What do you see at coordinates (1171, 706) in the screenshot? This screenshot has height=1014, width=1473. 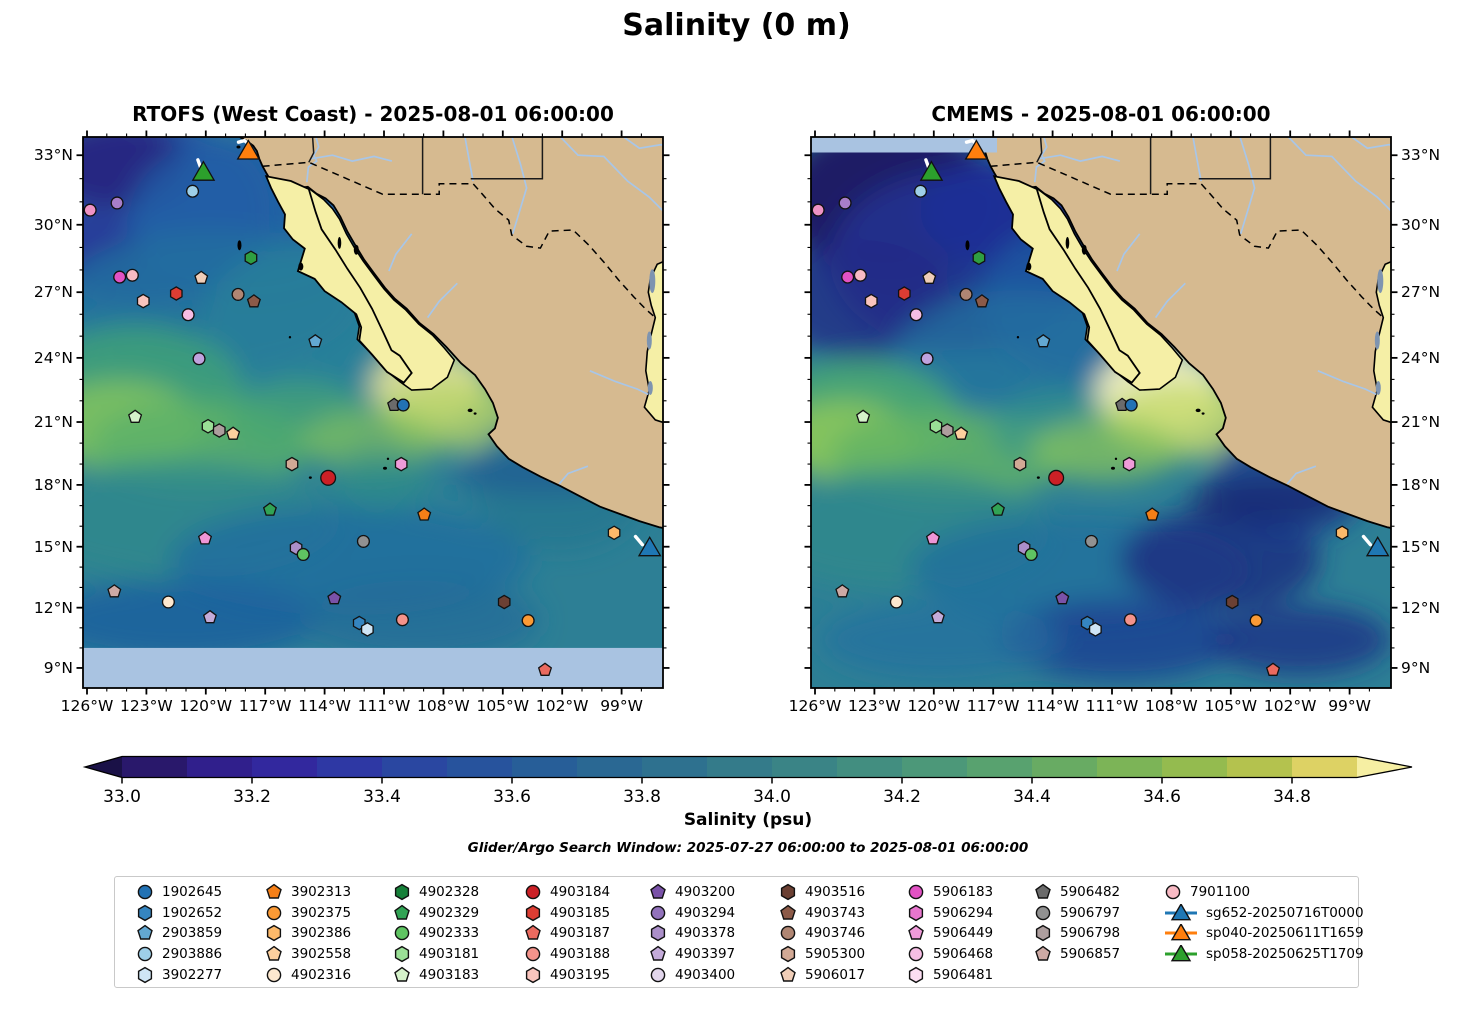 I see `lon-tick-label: 108°W` at bounding box center [1171, 706].